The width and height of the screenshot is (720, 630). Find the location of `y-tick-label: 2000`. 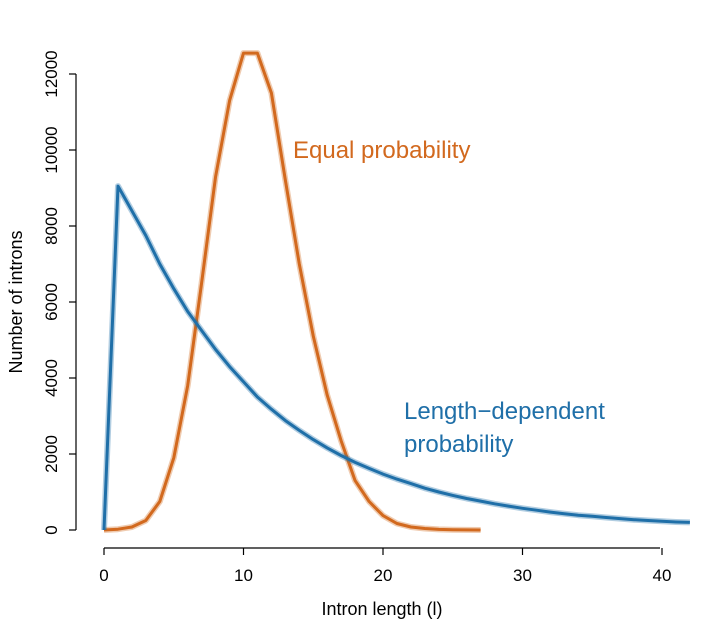

y-tick-label: 2000 is located at coordinates (51, 454).